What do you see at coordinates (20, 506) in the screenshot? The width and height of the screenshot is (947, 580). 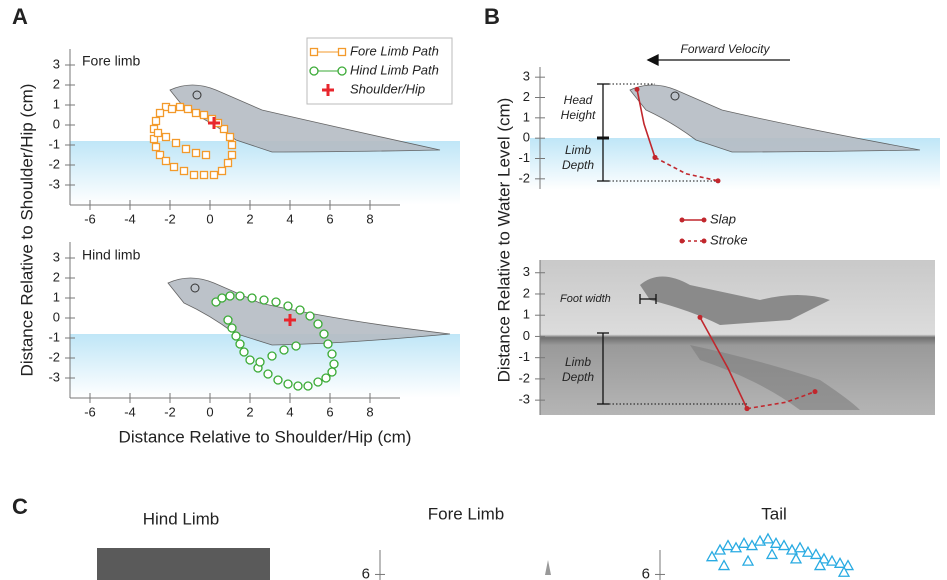 I see `panel-label: C` at bounding box center [20, 506].